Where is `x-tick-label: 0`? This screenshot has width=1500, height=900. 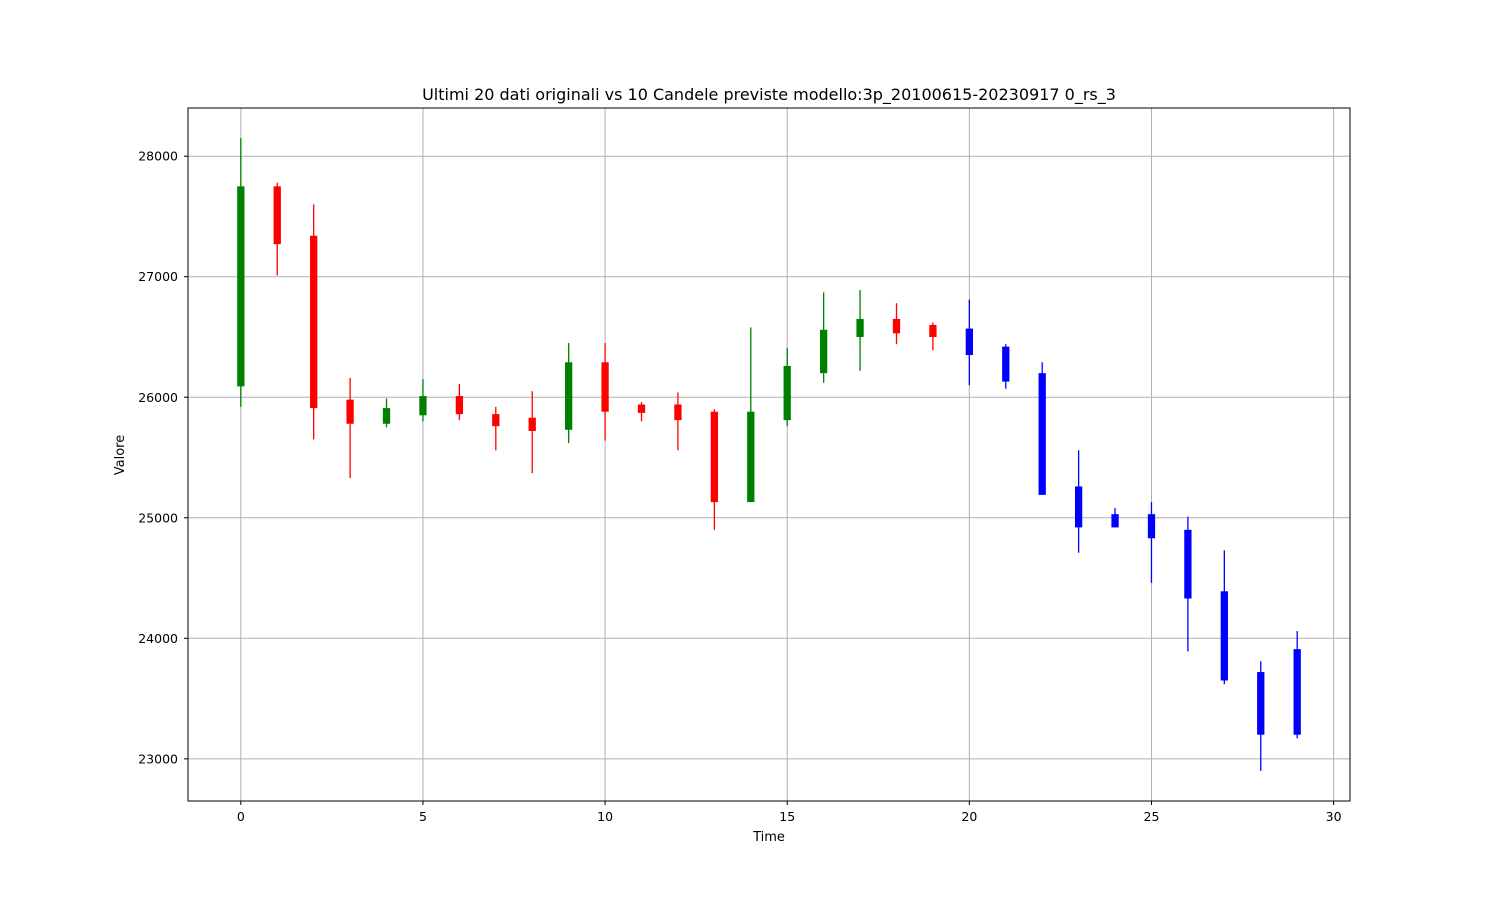 x-tick-label: 0 is located at coordinates (241, 816).